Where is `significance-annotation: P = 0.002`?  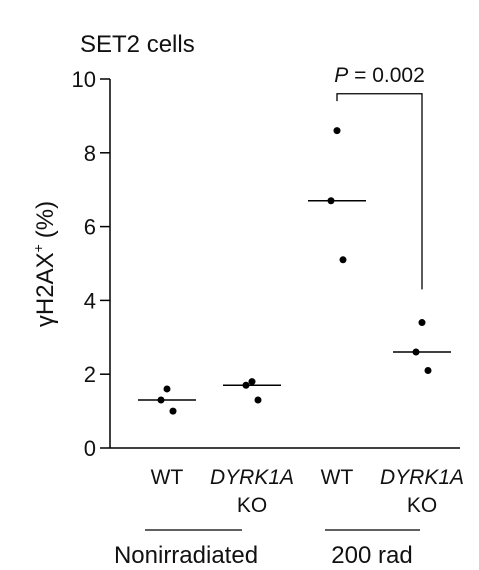
significance-annotation: P = 0.002 is located at coordinates (379, 177).